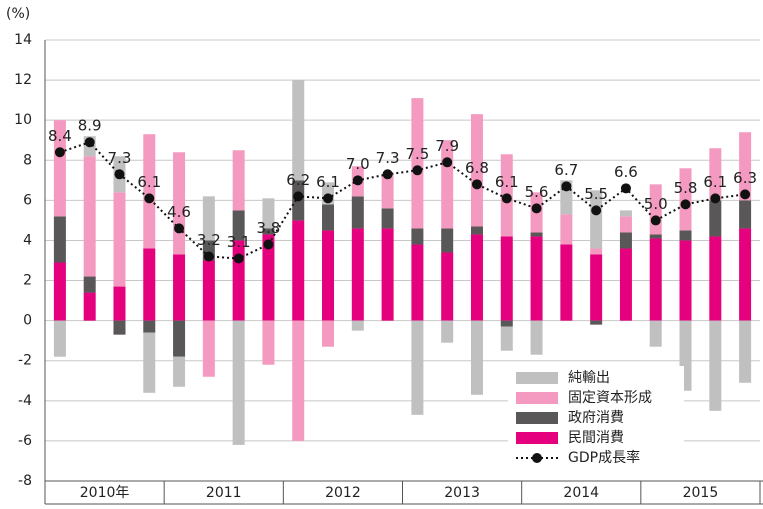 The height and width of the screenshot is (509, 763). I want to click on x-group-label: 2015, so click(701, 493).